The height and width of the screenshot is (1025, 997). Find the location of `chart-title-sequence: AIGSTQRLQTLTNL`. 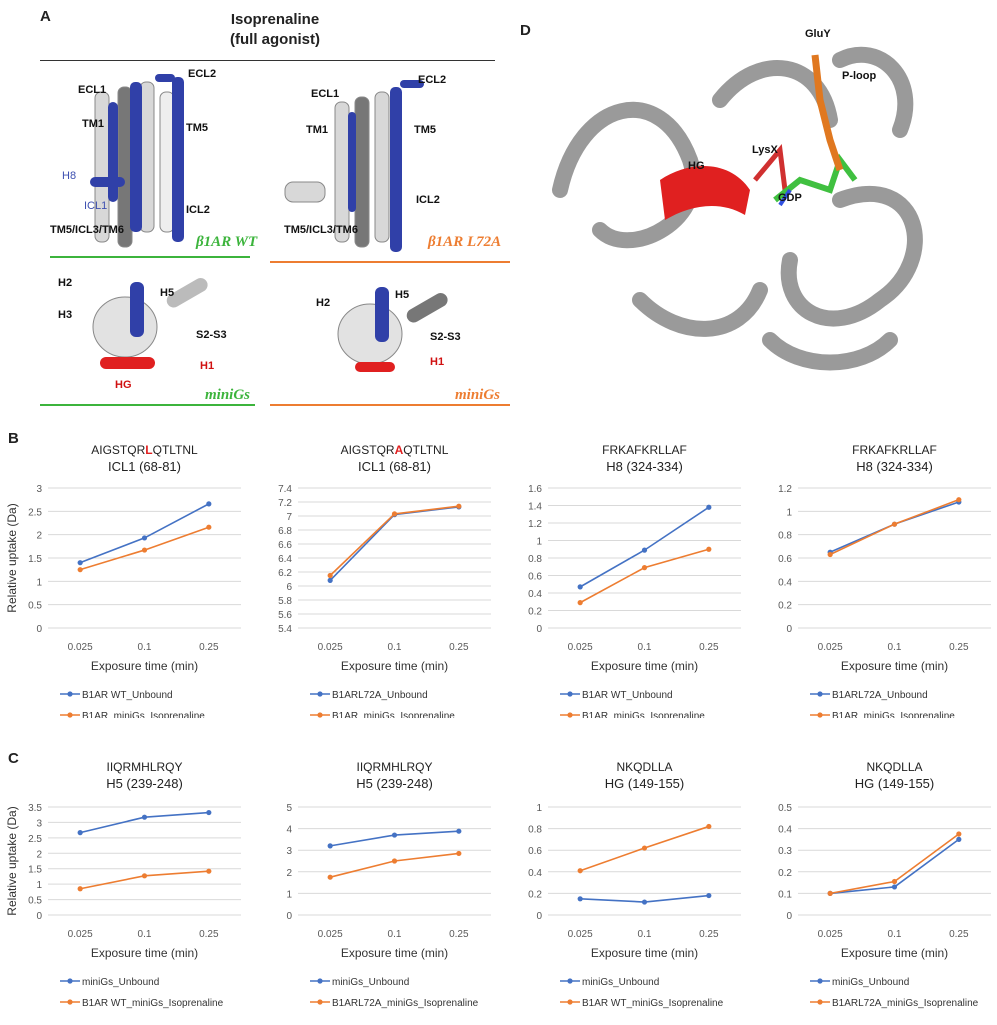

chart-title-sequence: AIGSTQRLQTLTNL is located at coordinates (144, 450).